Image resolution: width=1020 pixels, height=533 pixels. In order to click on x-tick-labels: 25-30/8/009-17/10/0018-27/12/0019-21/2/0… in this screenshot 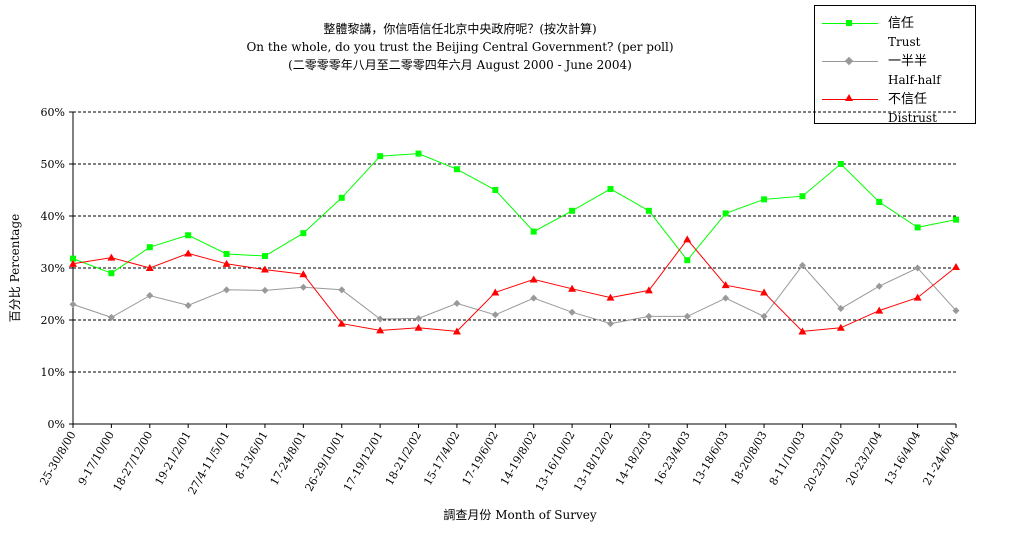, I will do `click(499, 460)`.